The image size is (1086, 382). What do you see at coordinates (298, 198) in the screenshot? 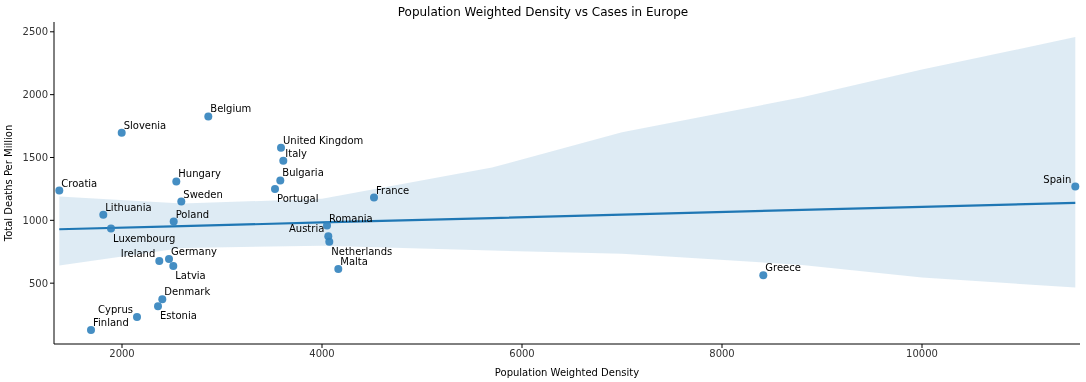
I see `annotation: Portugal` at bounding box center [298, 198].